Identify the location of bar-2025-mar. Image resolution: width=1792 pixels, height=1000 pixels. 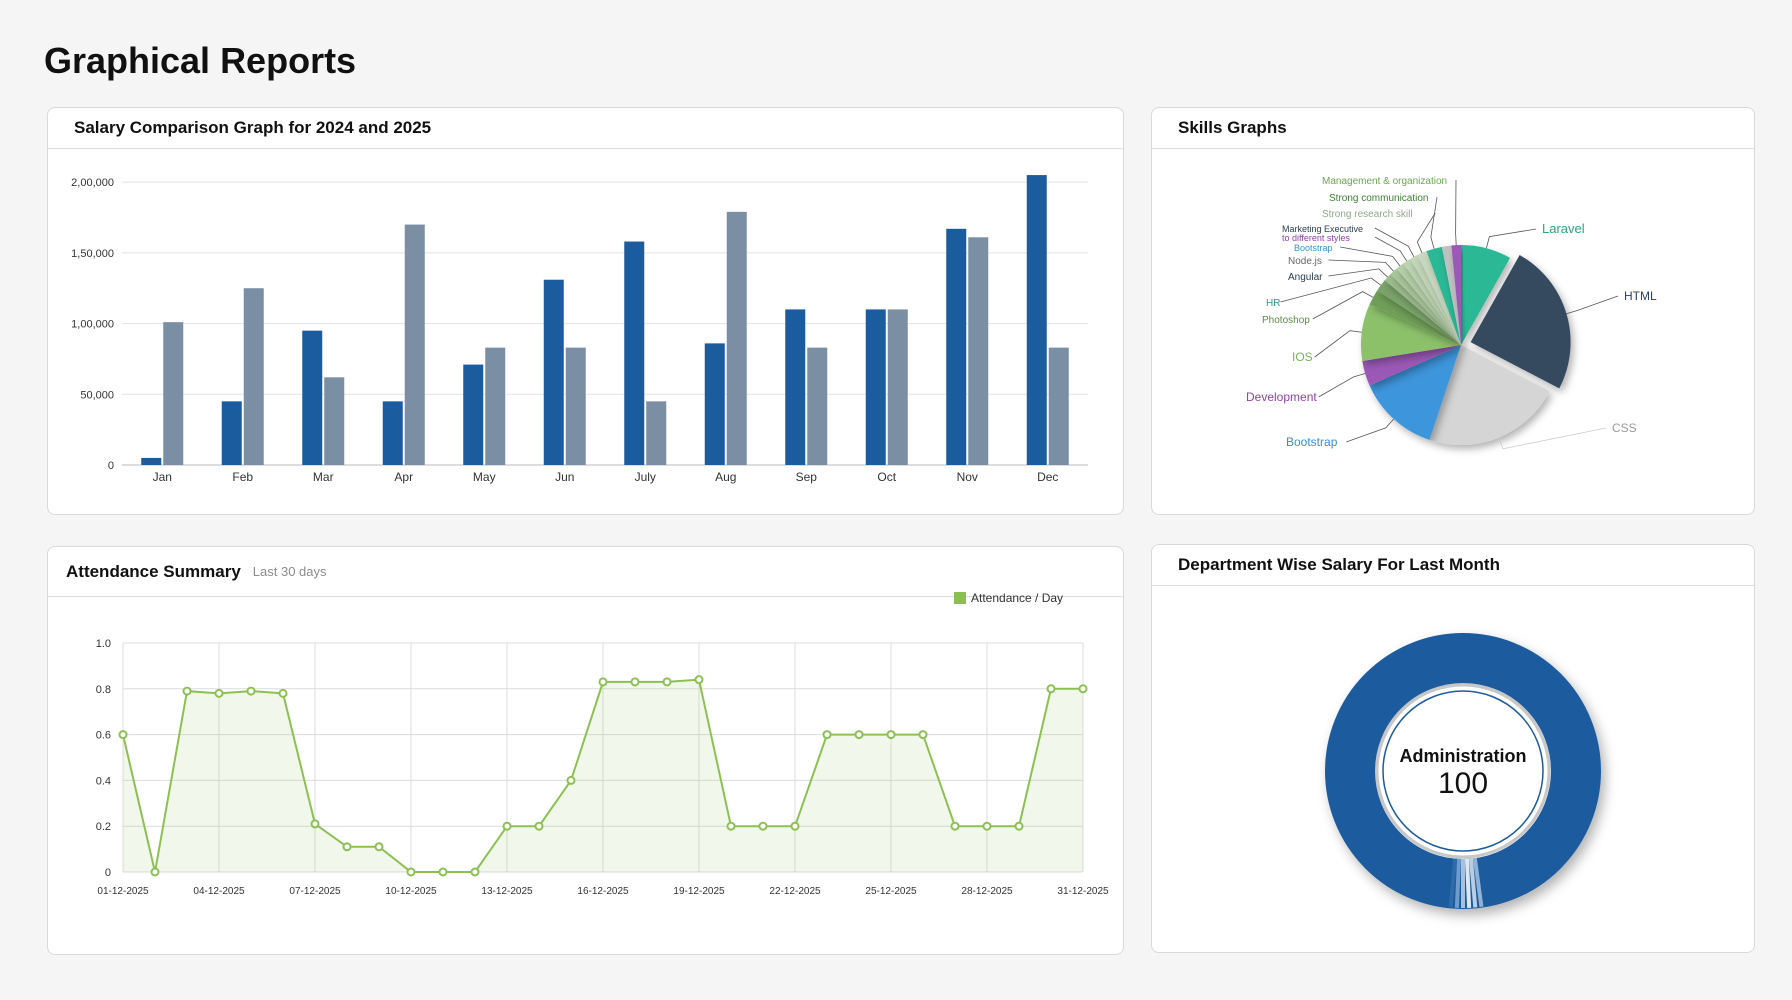
(334, 421).